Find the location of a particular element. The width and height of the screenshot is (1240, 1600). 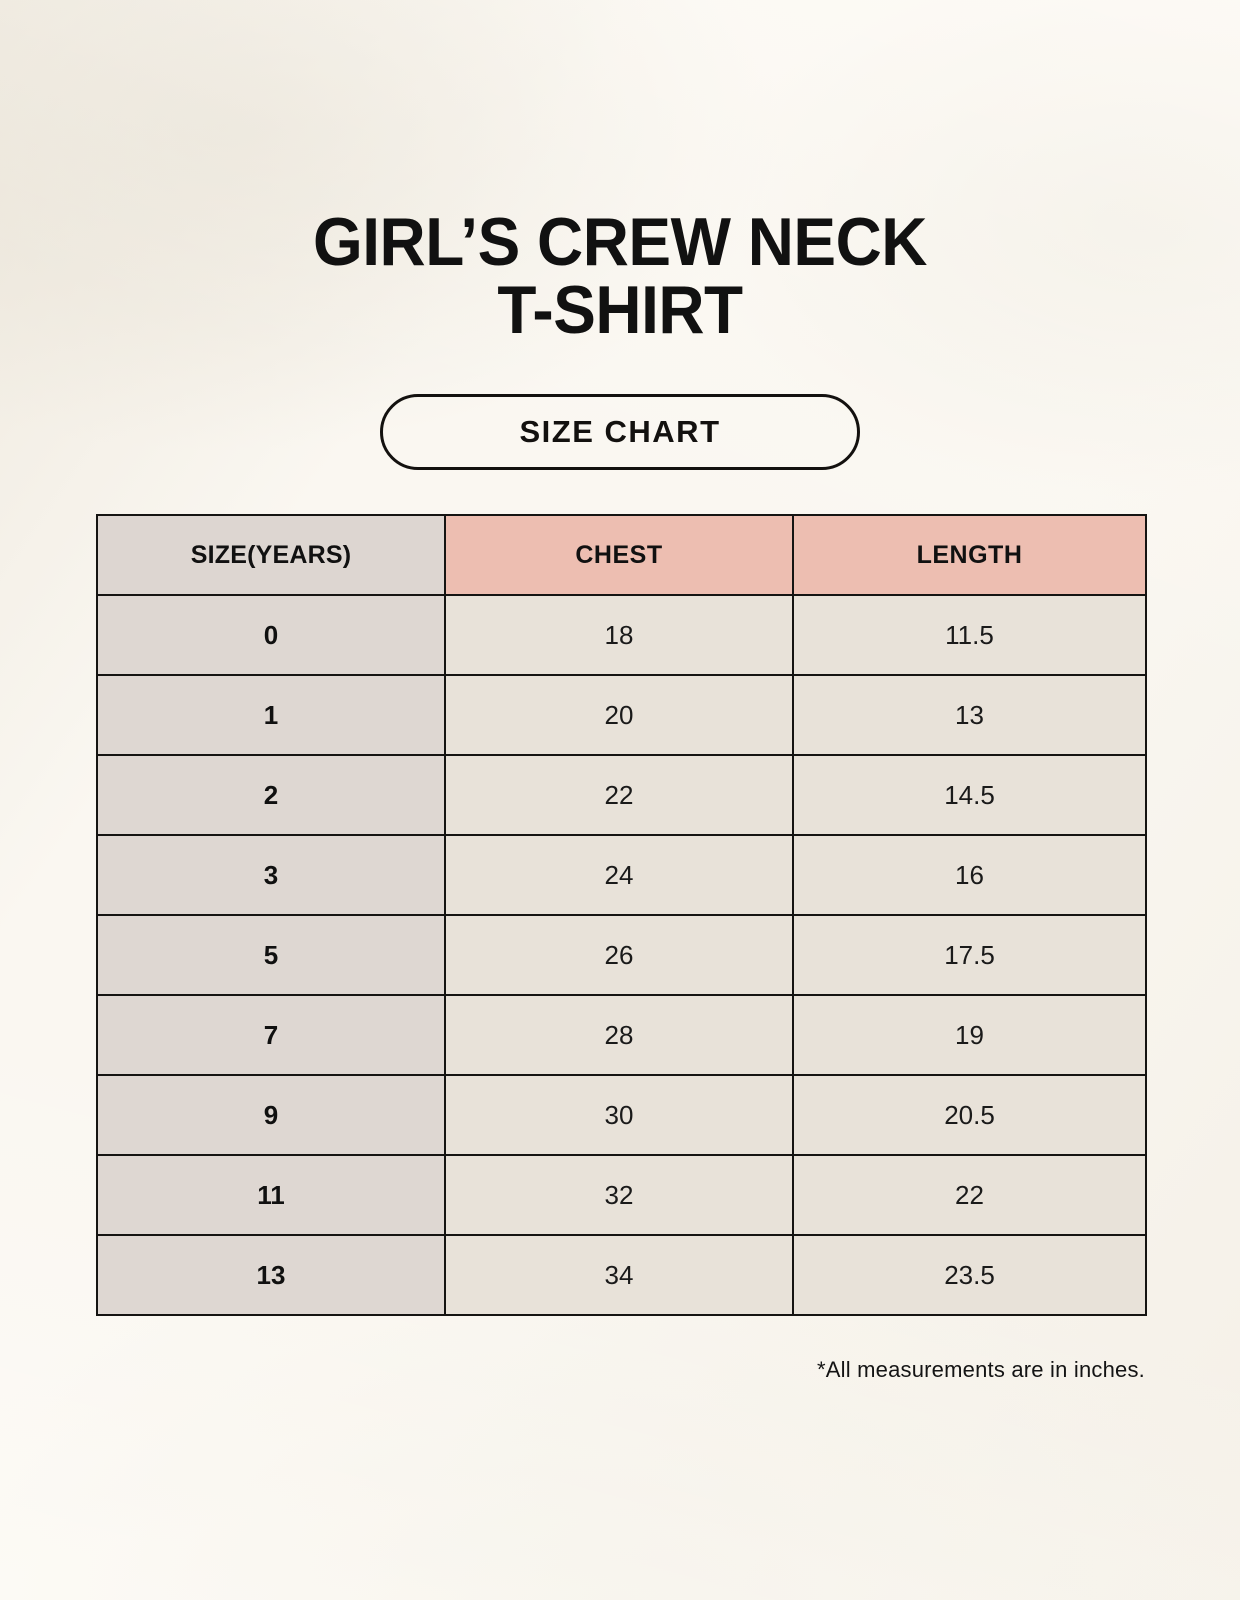

cell-size: 11 is located at coordinates (271, 1195).